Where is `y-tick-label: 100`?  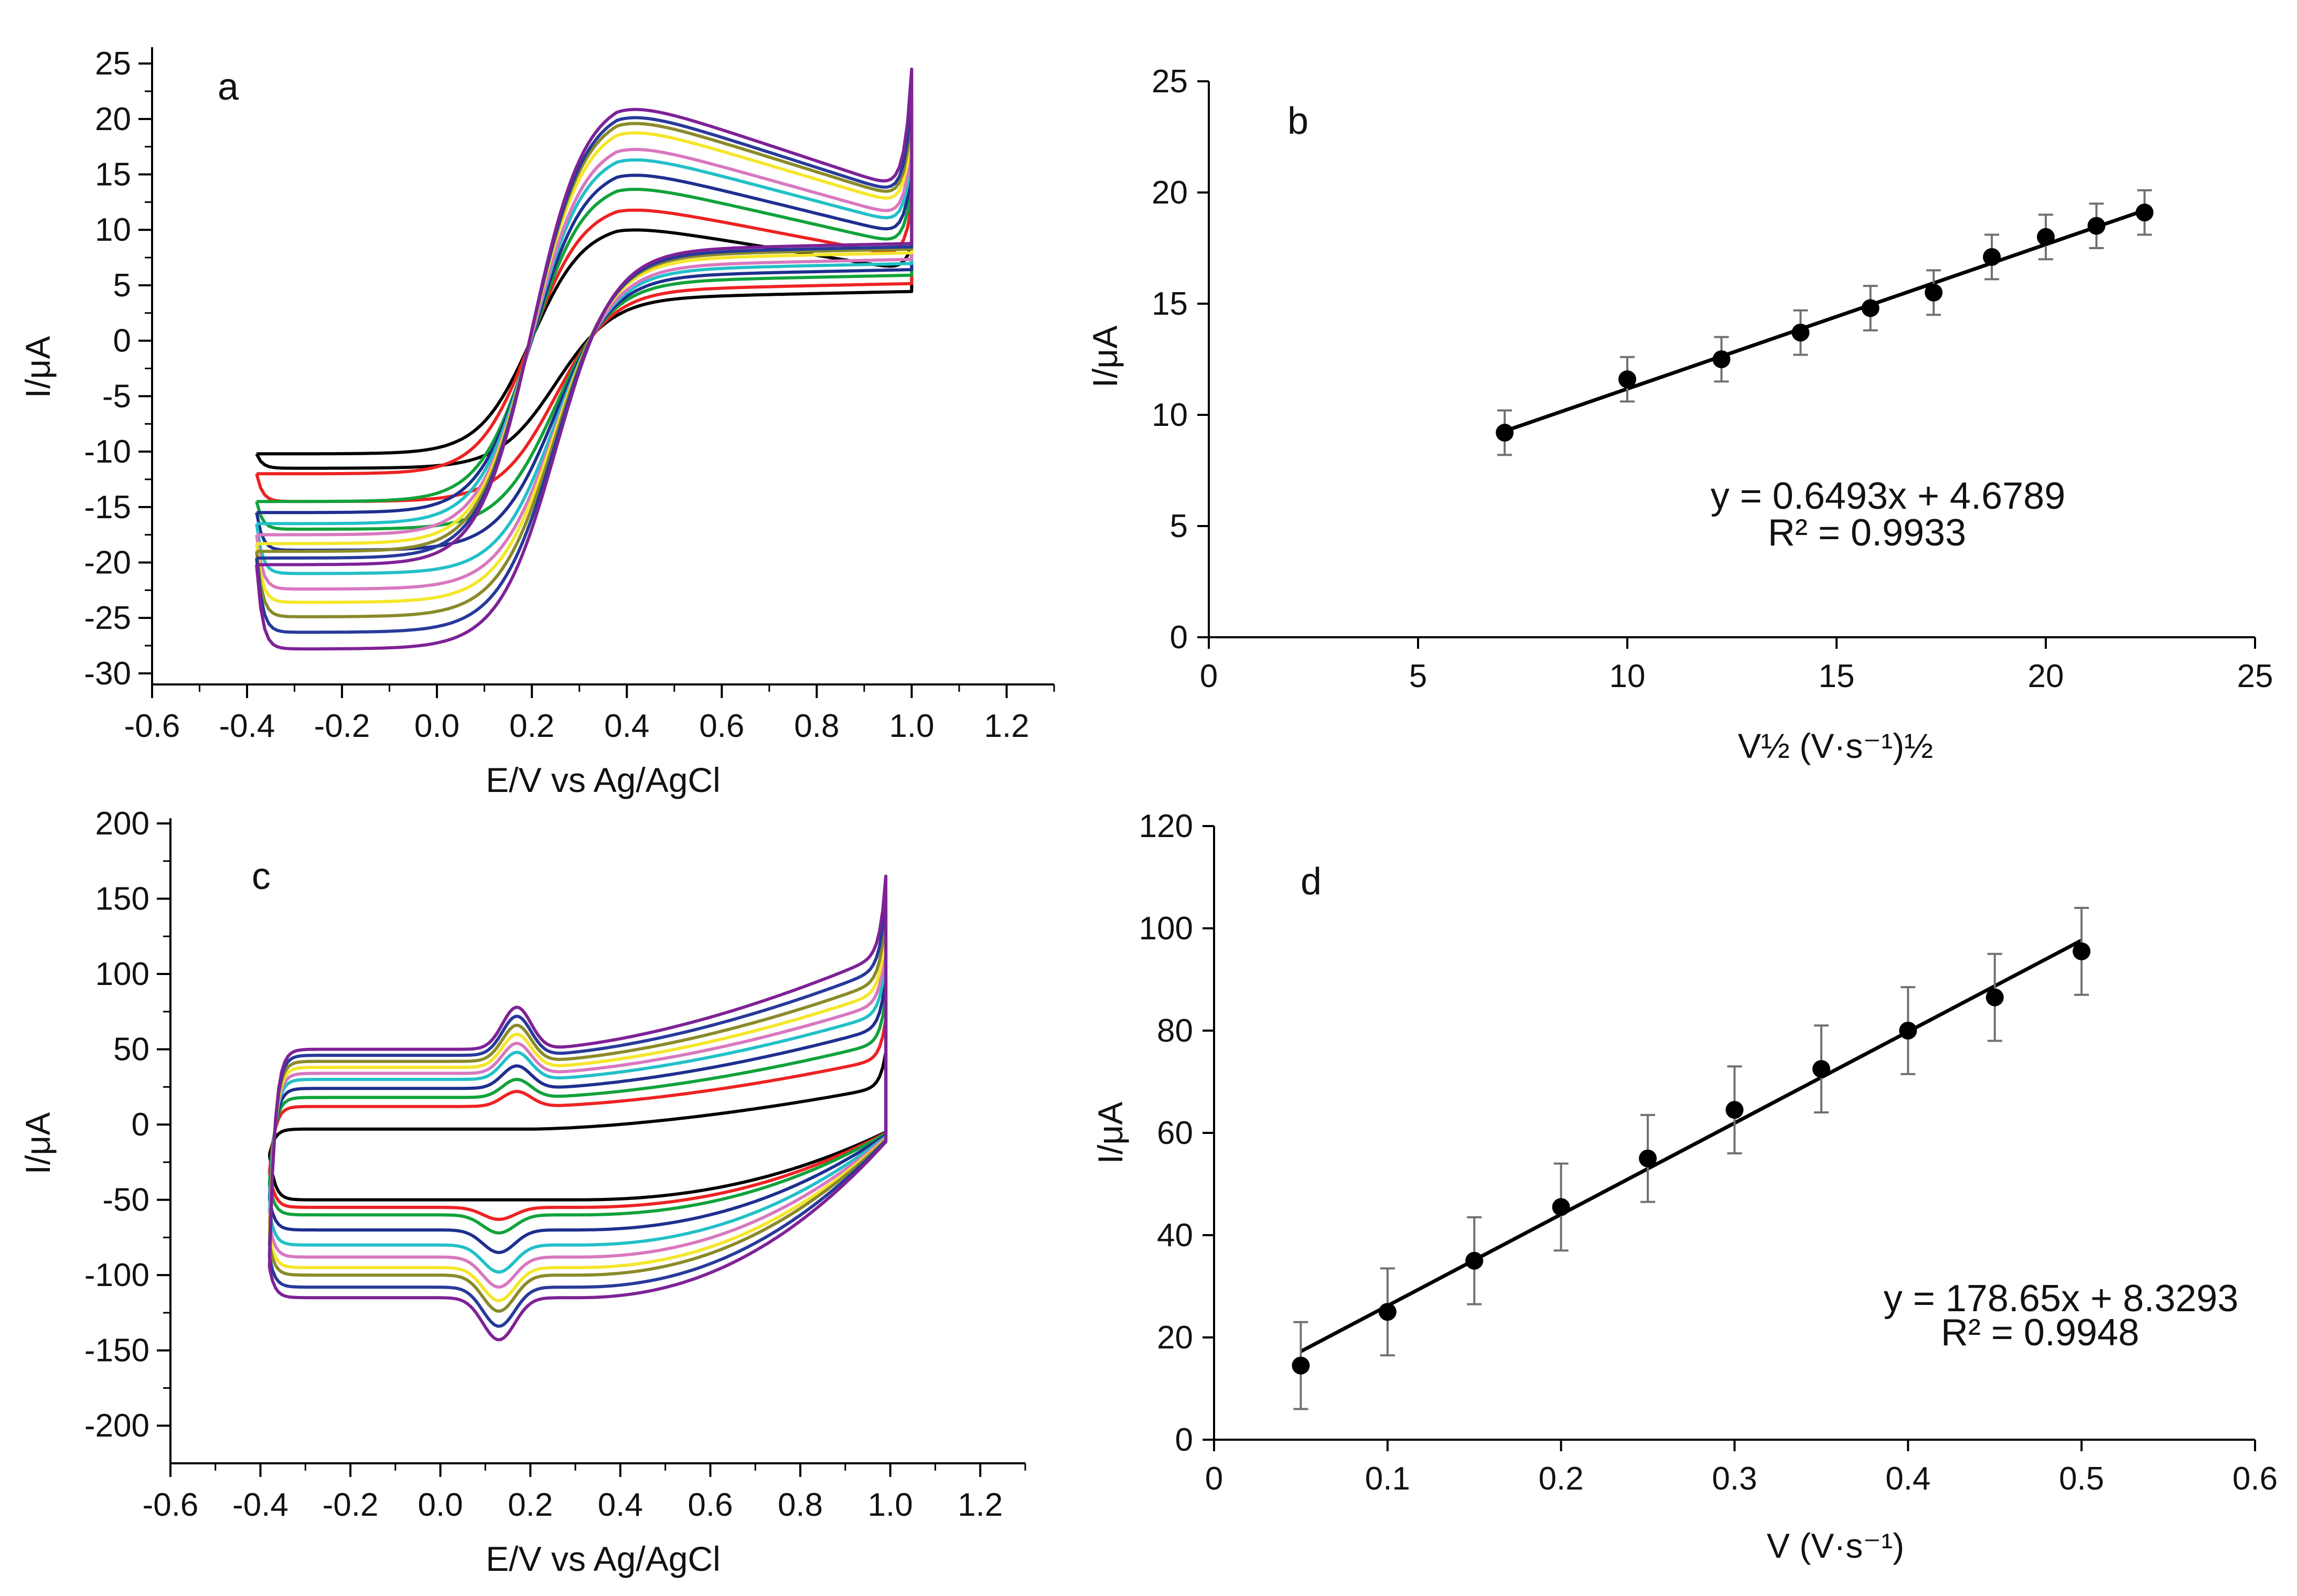 y-tick-label: 100 is located at coordinates (122, 974).